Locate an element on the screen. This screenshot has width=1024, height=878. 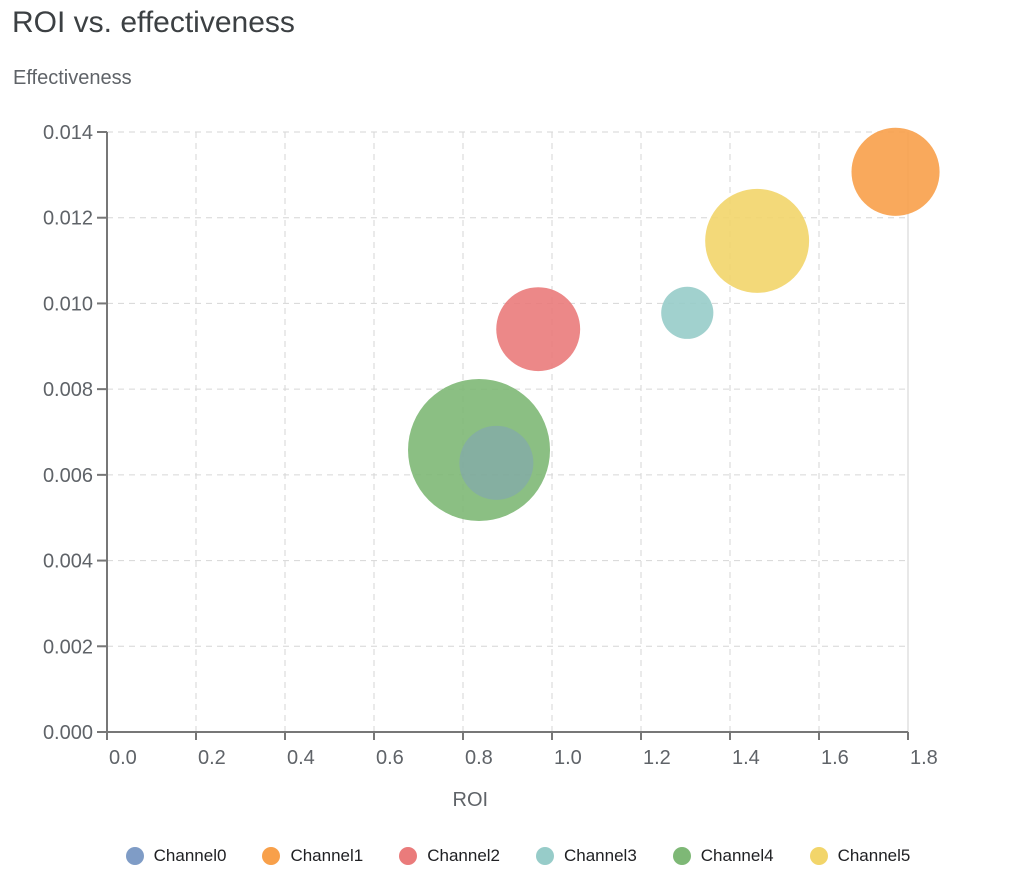
legend-item-channel0: Channel0 is located at coordinates (176, 856).